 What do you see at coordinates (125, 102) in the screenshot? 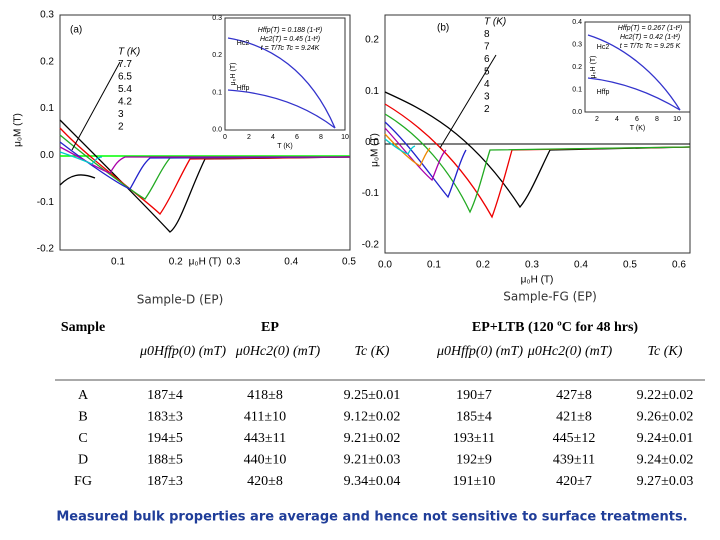
I see `legend-entry: 4.2` at bounding box center [125, 102].